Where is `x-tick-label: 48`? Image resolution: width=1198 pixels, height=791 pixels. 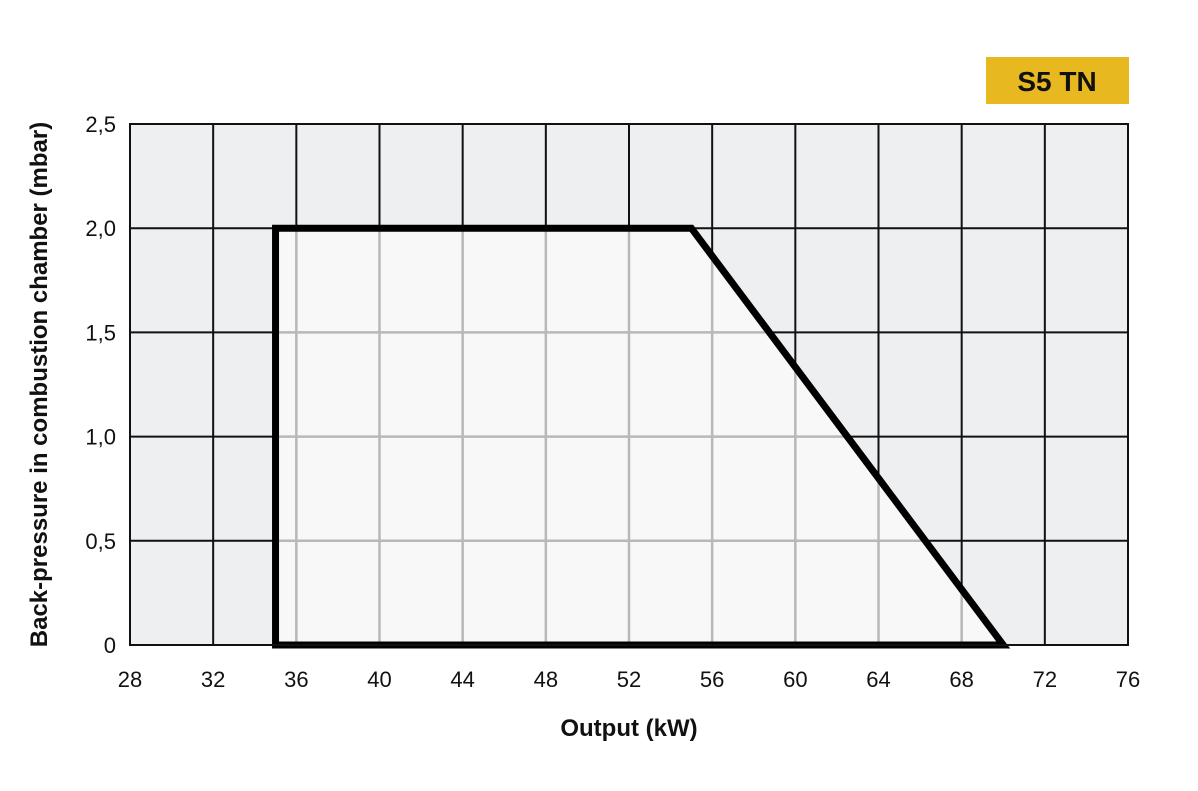 x-tick-label: 48 is located at coordinates (546, 679).